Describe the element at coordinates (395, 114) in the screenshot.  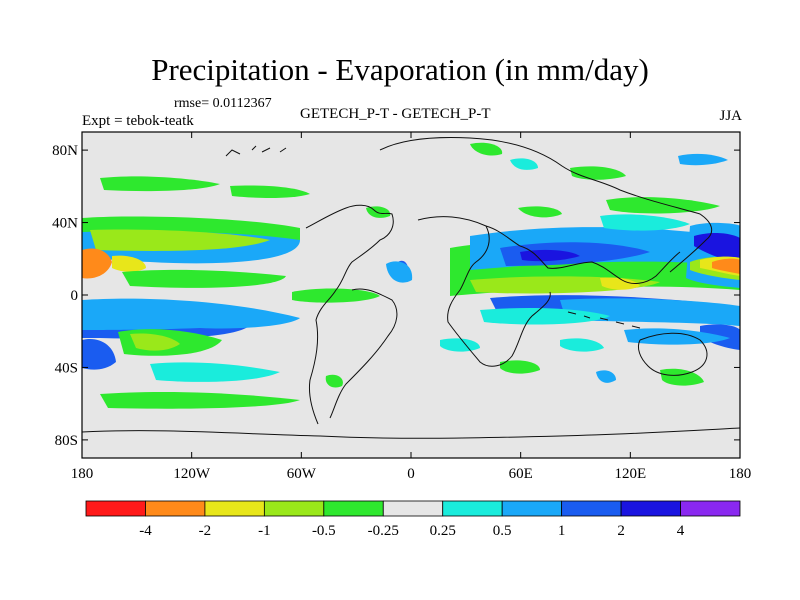
I see `field-label: GETECH_P-T - GETECH_P-T` at that location.